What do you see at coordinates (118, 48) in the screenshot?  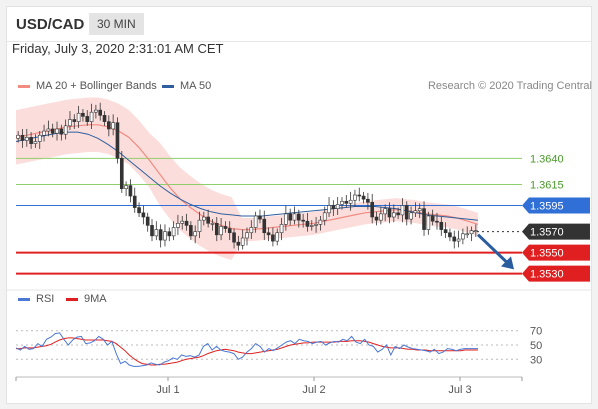 I see `timestamp: Friday, July 3, 2020 2:31:01 AM CET` at bounding box center [118, 48].